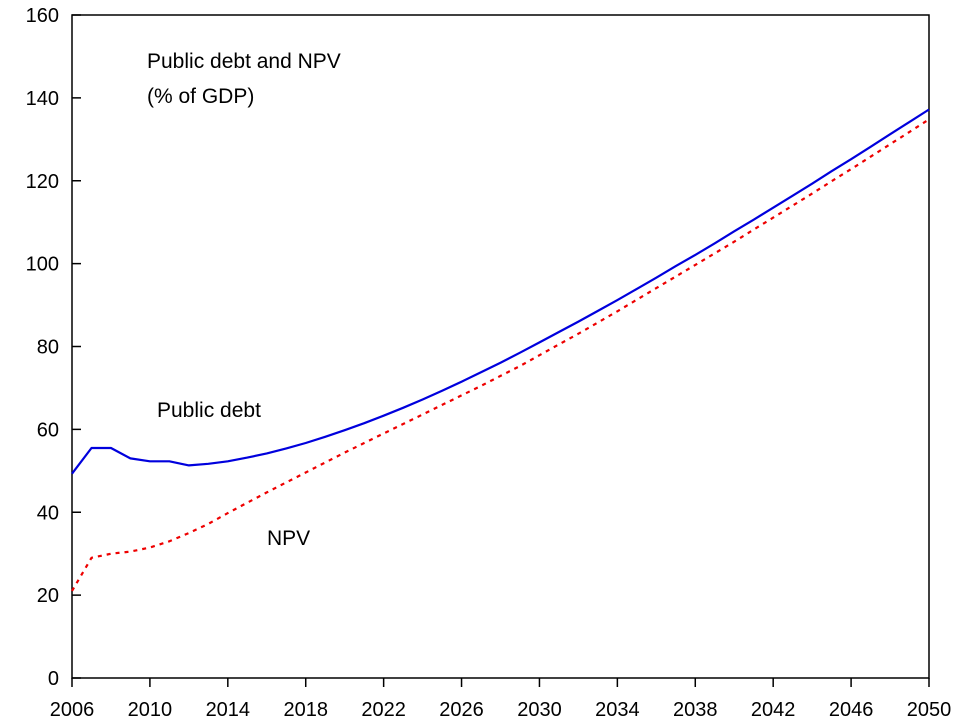  Describe the element at coordinates (48, 430) in the screenshot. I see `y-tick-label: 60` at that location.